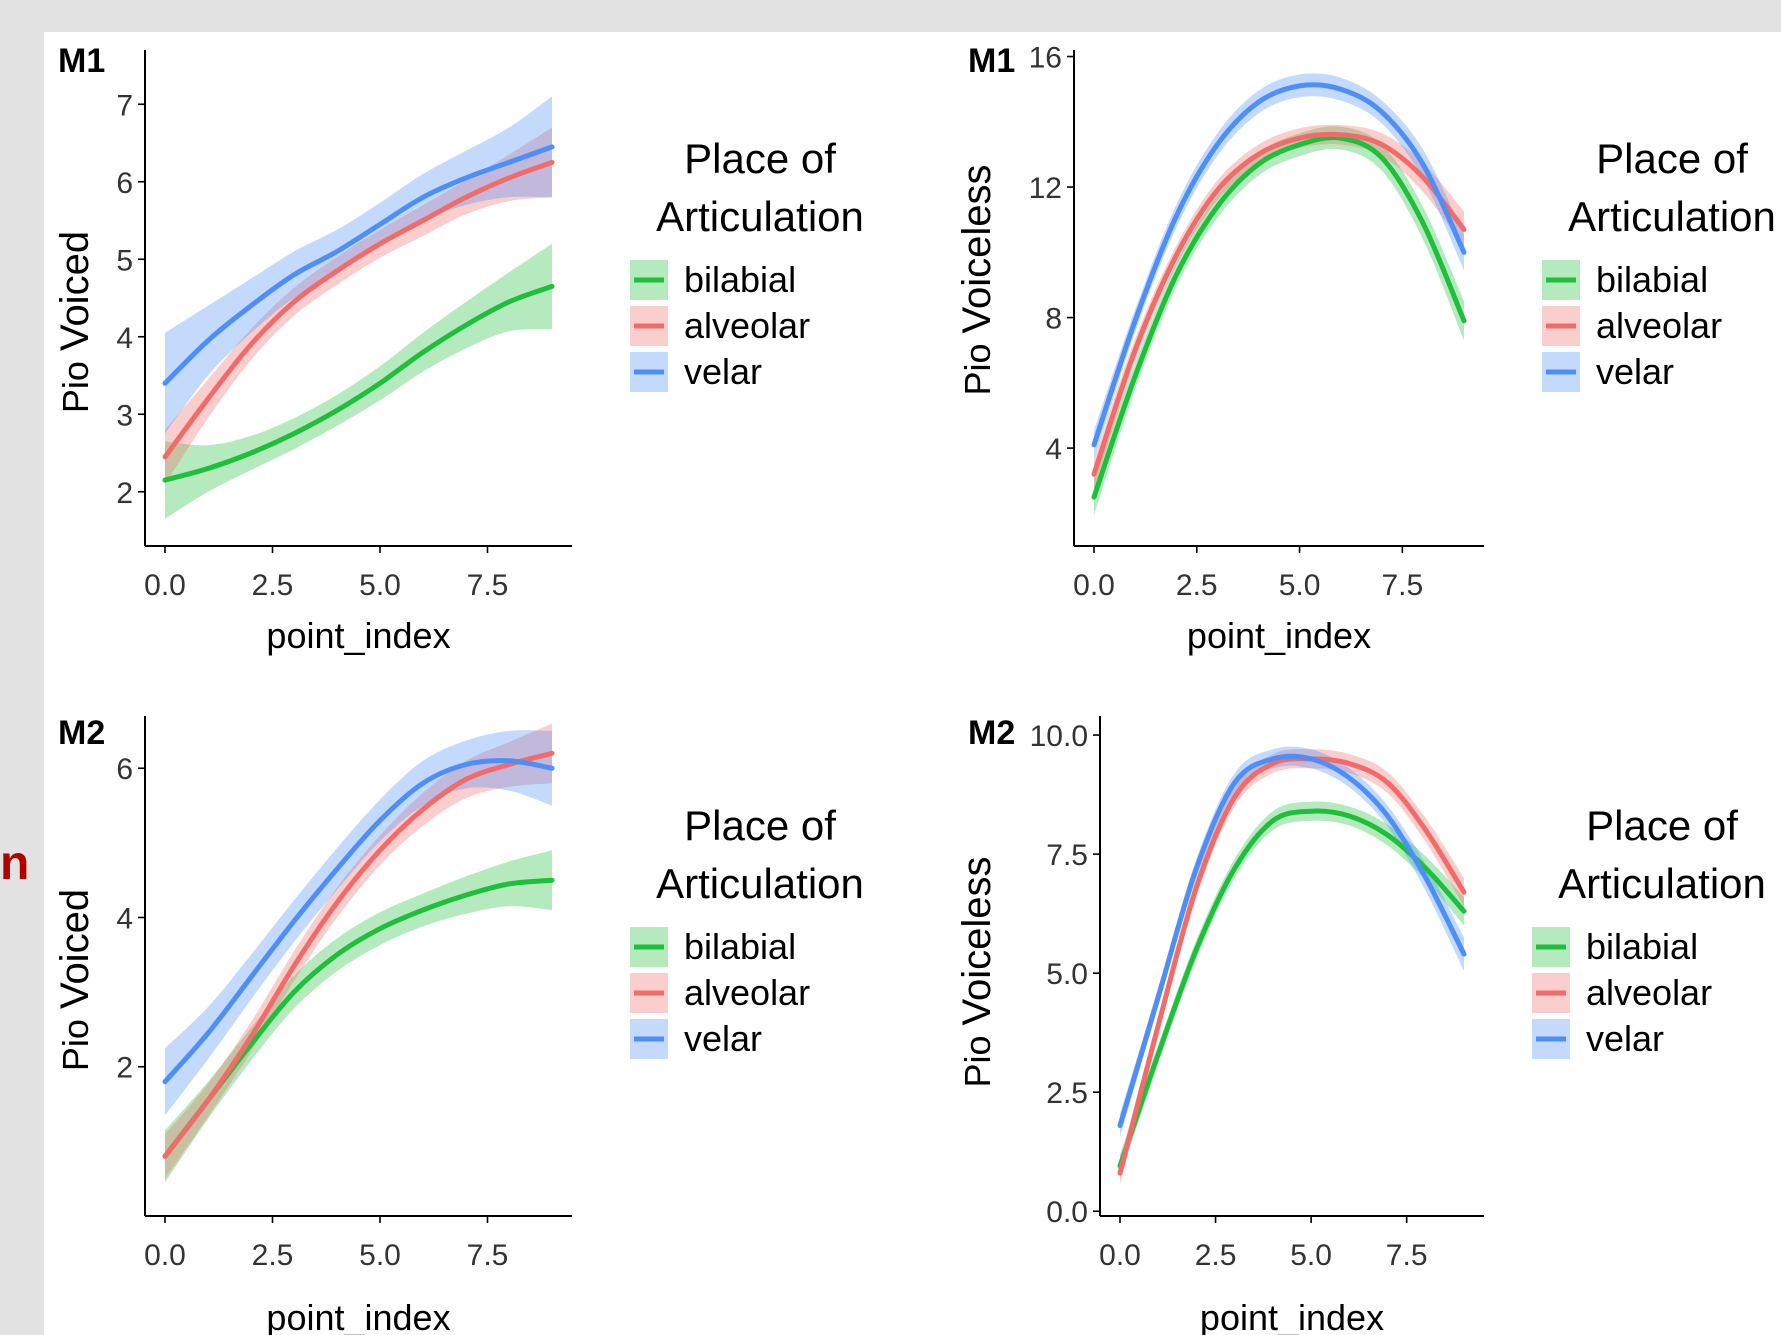 This screenshot has width=1781, height=1335. I want to click on y-tick-label: 12, so click(1045, 188).